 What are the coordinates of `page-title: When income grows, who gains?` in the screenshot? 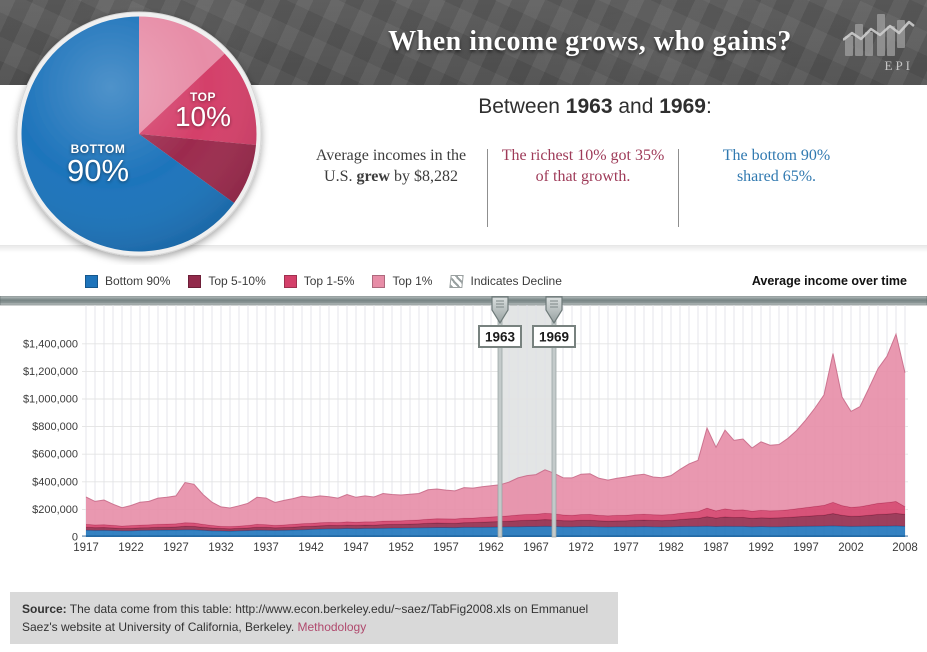 It's located at (590, 41).